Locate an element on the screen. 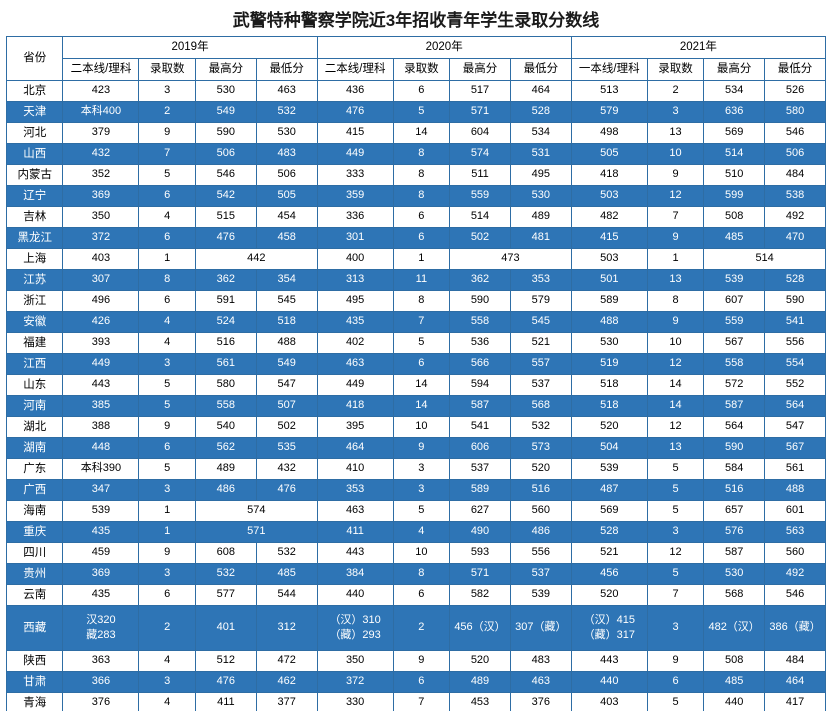  cell-2020-count: 14 is located at coordinates (421, 133).